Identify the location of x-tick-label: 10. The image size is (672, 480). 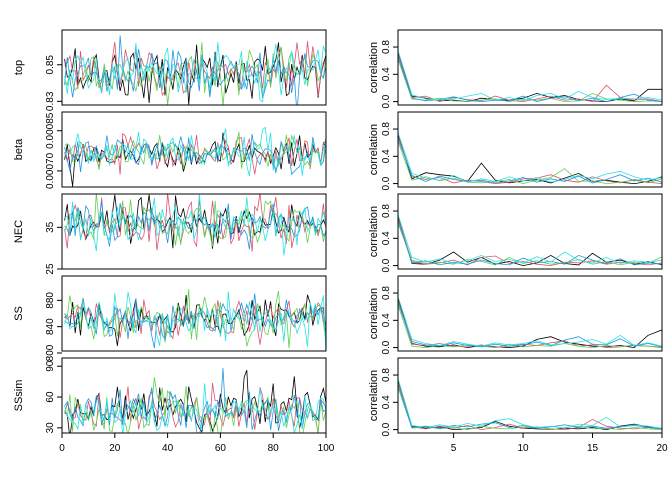
(523, 448).